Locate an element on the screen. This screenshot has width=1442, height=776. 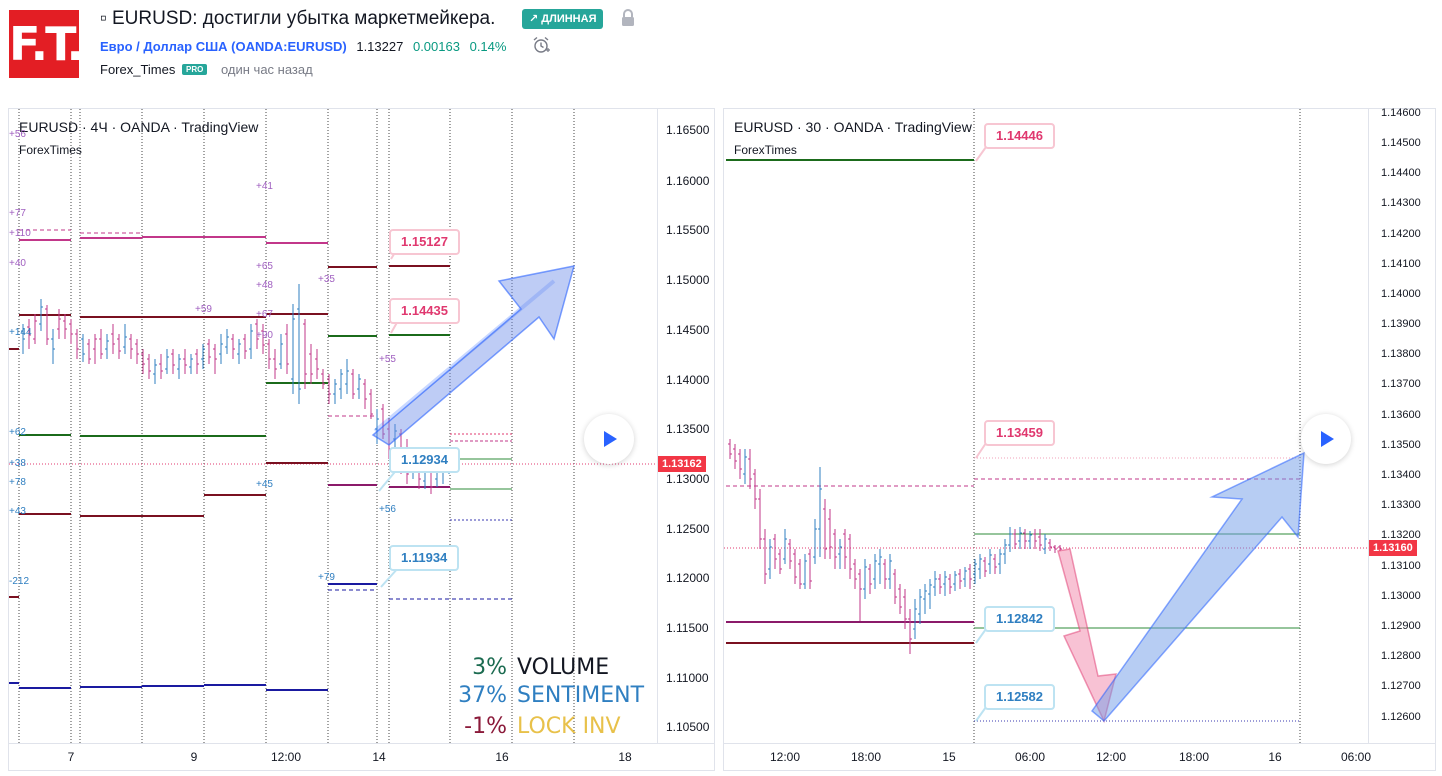
sentiment-stat: 37% SENTIMENT is located at coordinates (550, 695).